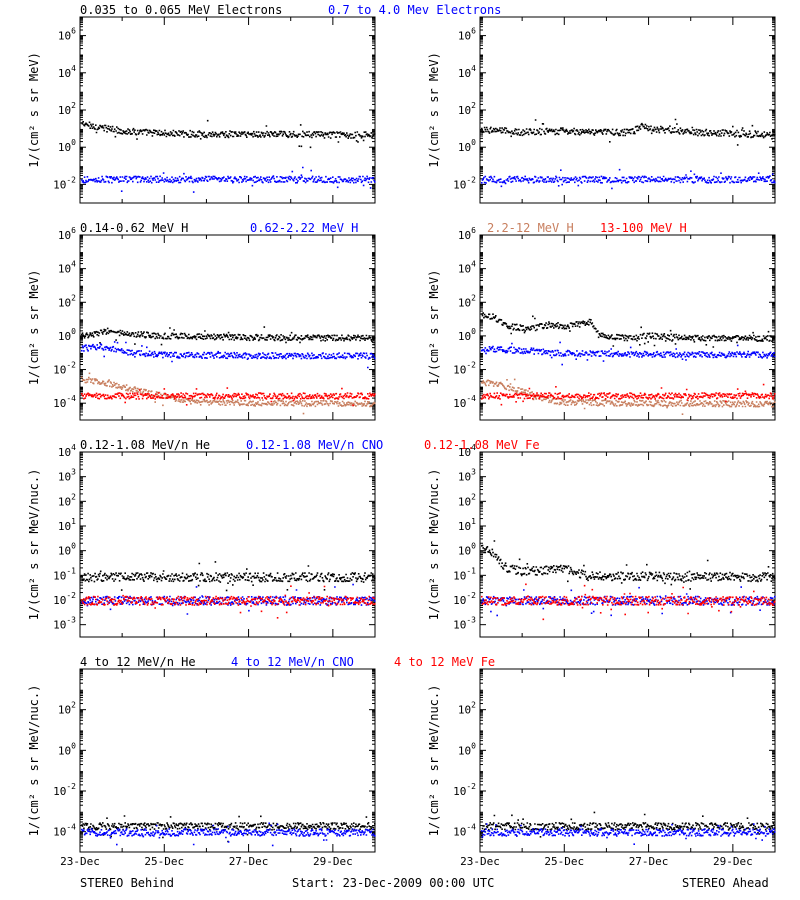 The width and height of the screenshot is (800, 900). I want to click on legend-label: 0.14-0.62 MeV H, so click(134, 228).